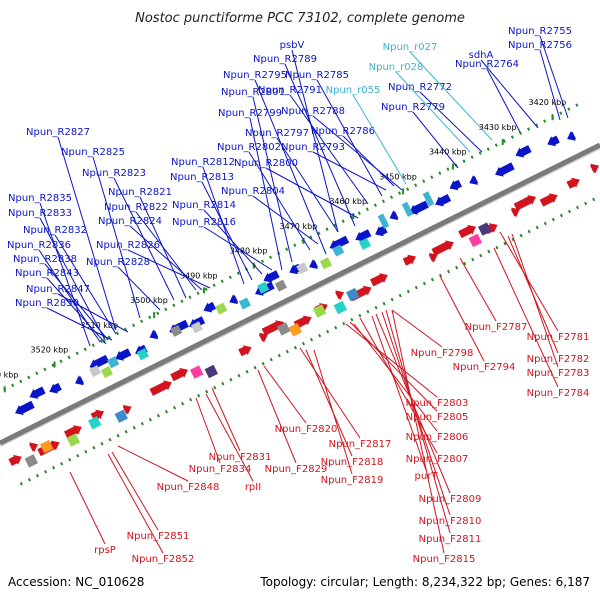 This screenshot has width=600, height=600. I want to click on forward-gene-label: Npun_F2783, so click(558, 373).